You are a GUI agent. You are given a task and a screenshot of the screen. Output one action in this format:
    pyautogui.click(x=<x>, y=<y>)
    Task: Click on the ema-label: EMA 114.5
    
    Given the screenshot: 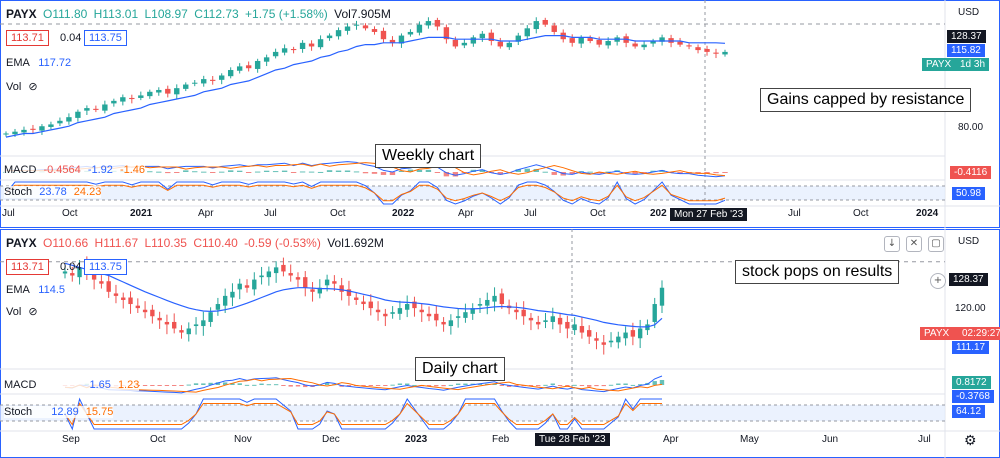 What is the action you would take?
    pyautogui.click(x=35, y=290)
    